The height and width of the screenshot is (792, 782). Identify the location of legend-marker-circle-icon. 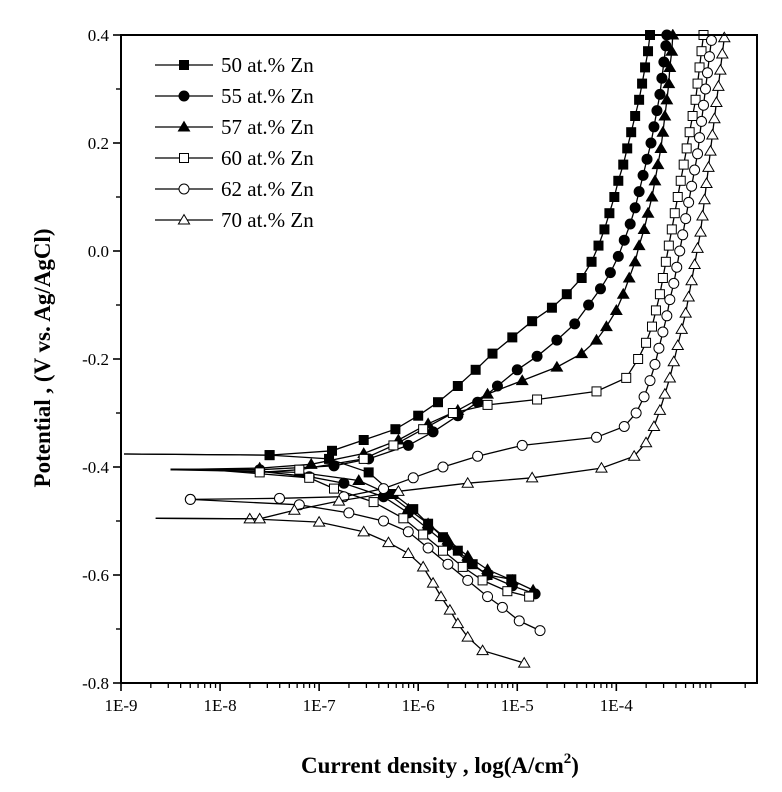
(184, 96).